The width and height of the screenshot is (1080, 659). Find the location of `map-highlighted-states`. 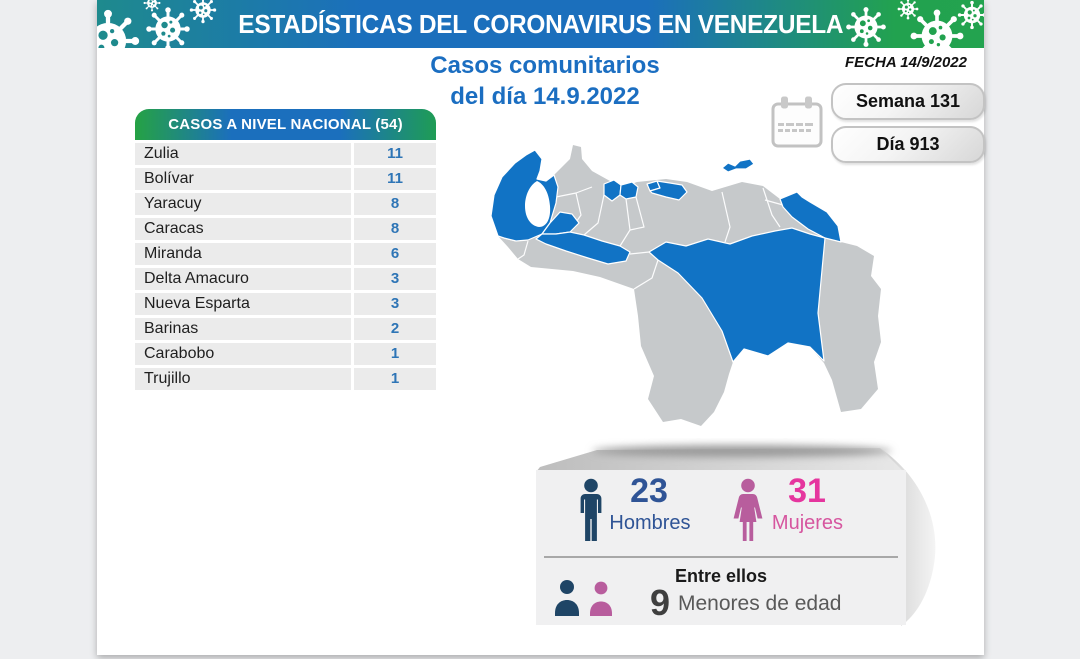

map-highlighted-states is located at coordinates (666, 256).